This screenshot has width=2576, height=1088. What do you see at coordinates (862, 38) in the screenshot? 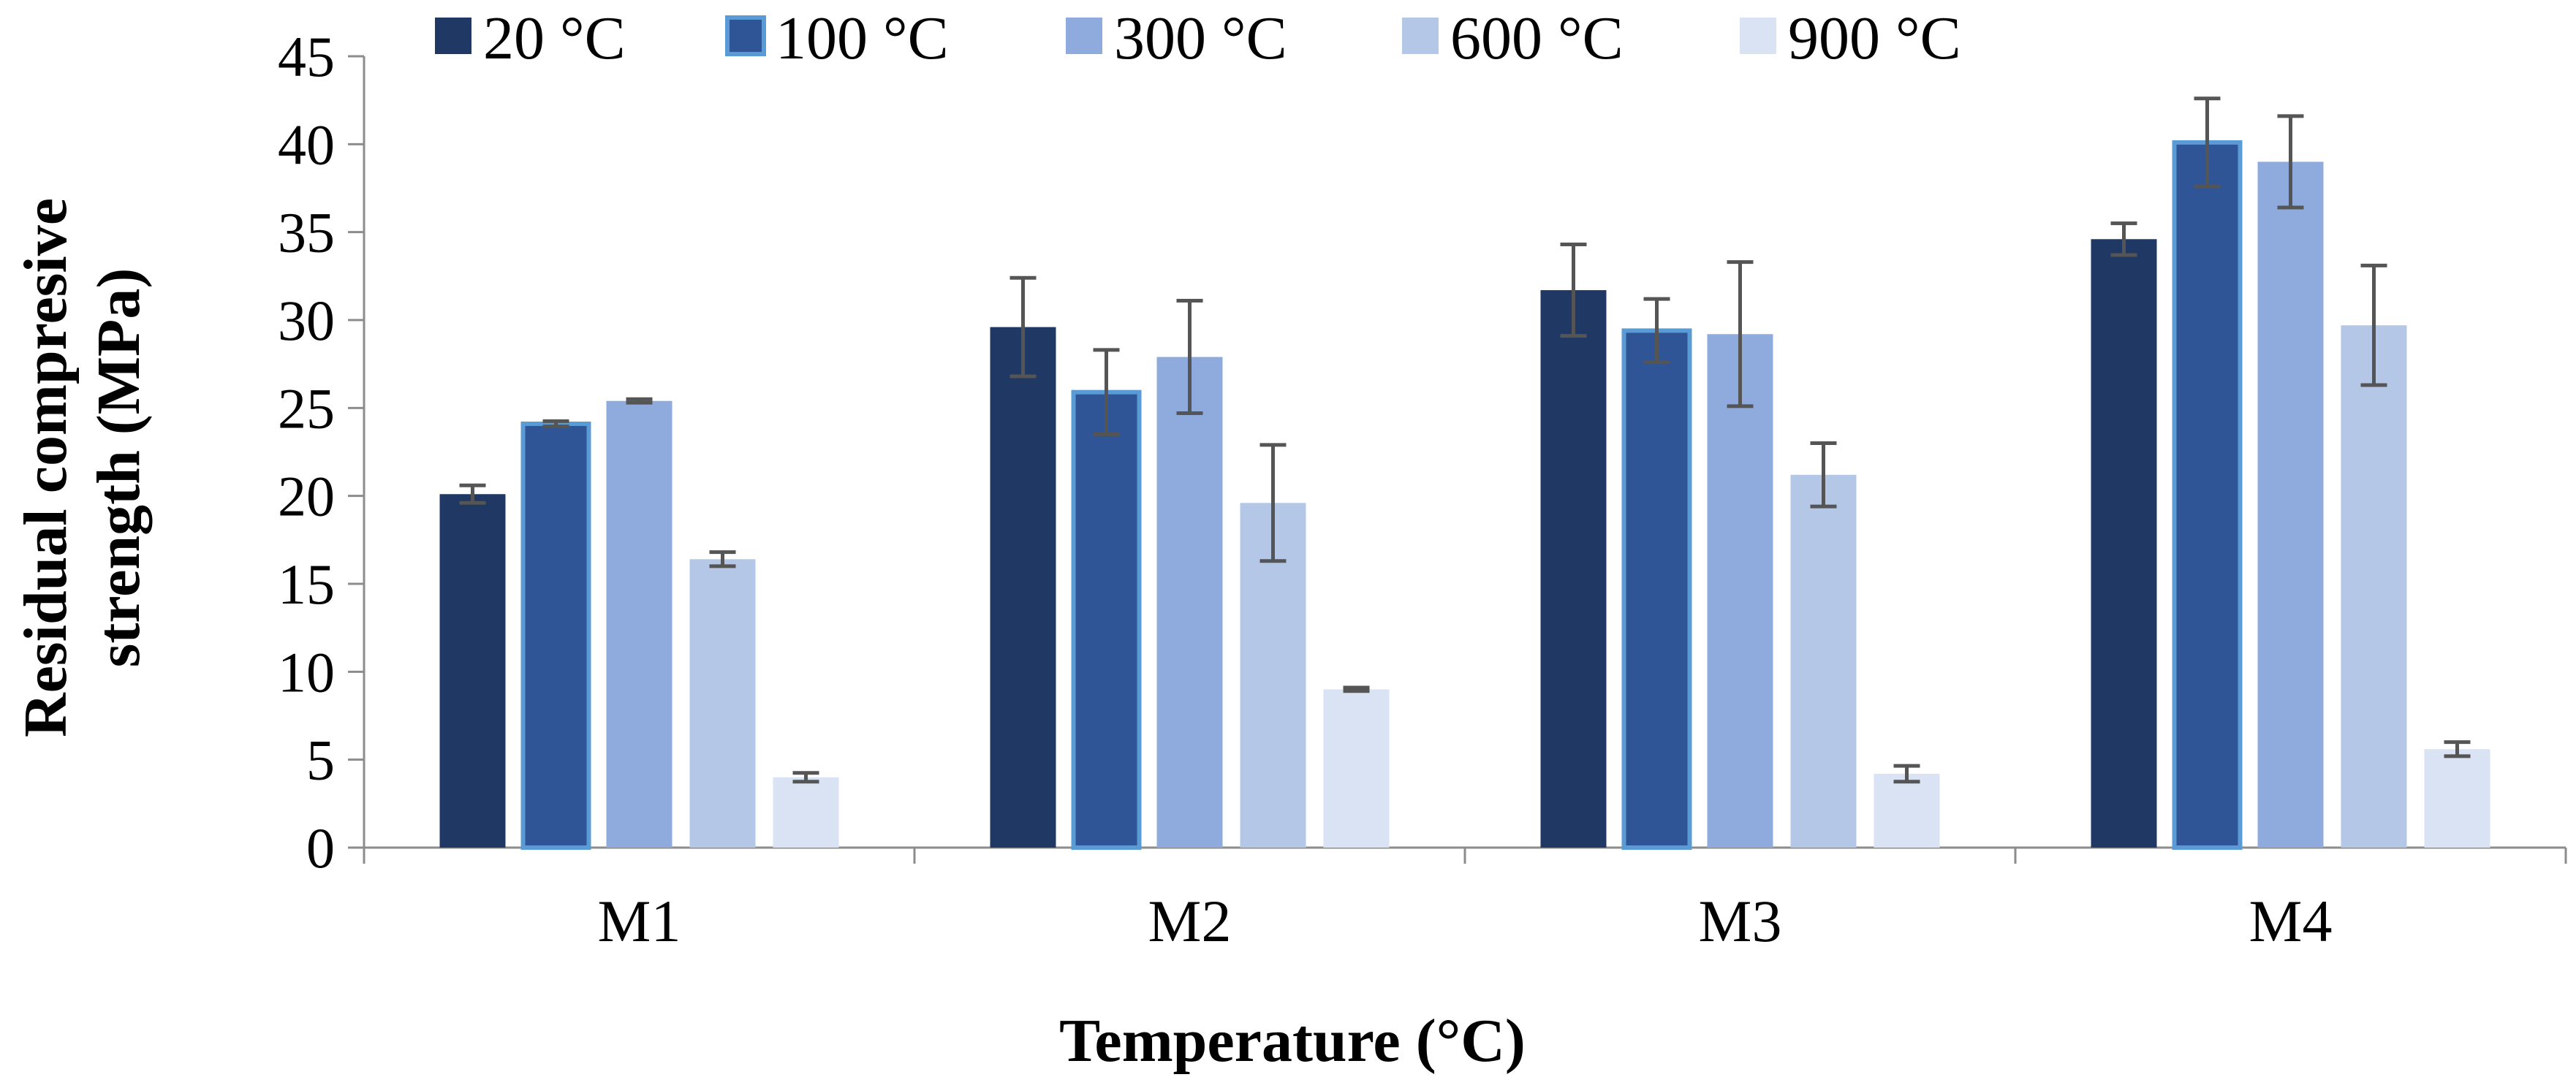
I see `legend-label: 100 °C` at bounding box center [862, 38].